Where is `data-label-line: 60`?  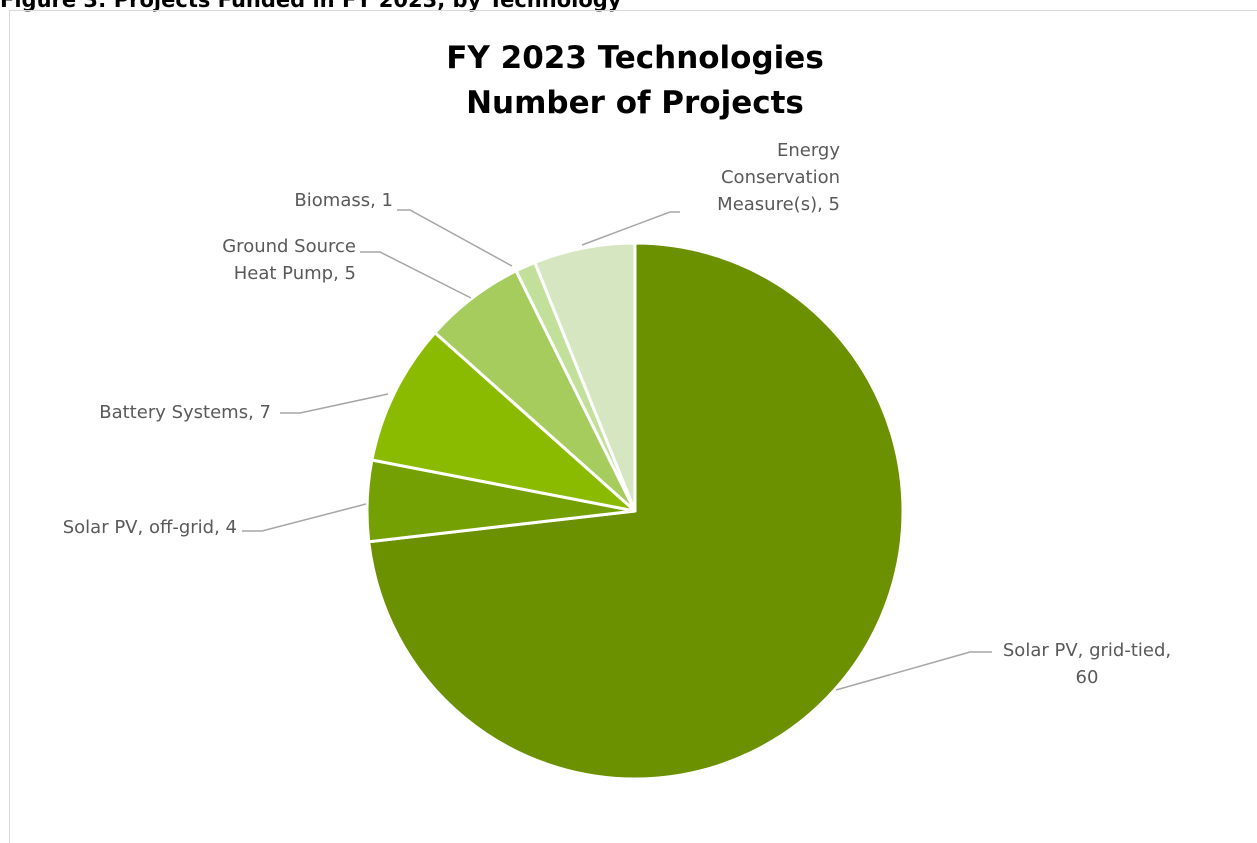 data-label-line: 60 is located at coordinates (1087, 677).